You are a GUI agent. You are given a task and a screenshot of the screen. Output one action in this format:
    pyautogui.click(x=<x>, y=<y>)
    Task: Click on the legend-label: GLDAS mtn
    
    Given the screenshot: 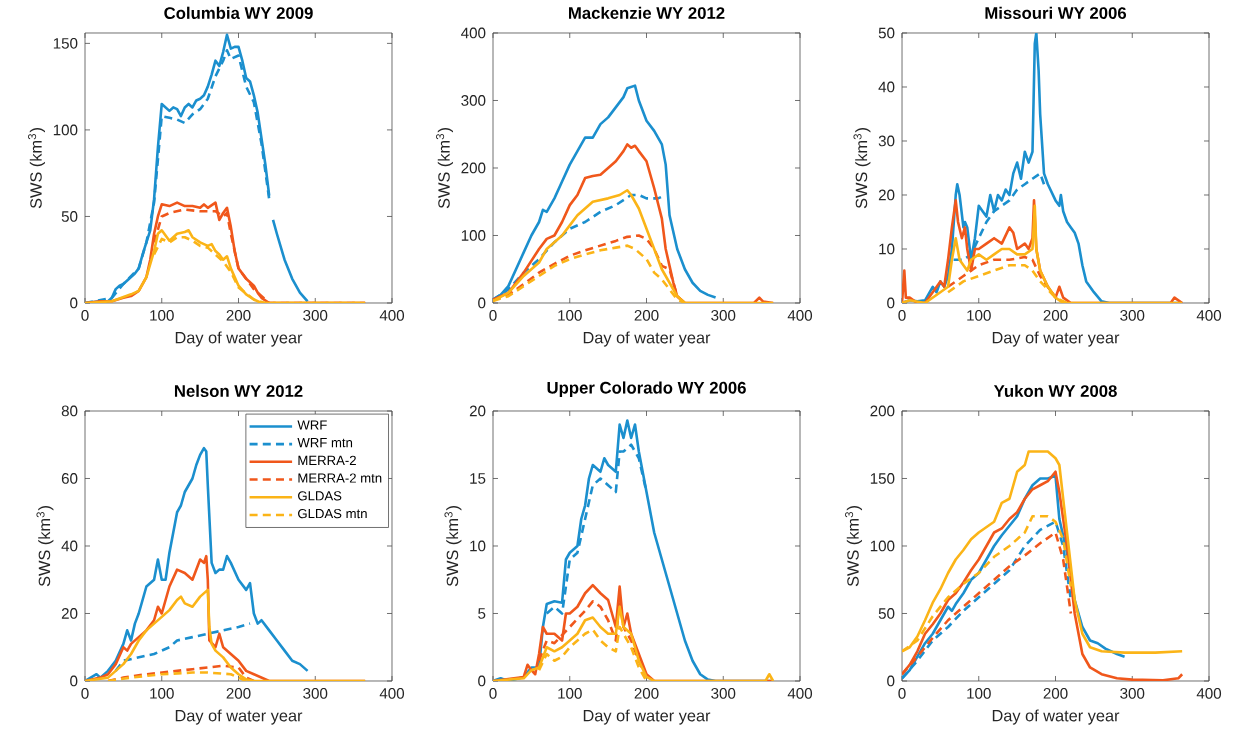 What is the action you would take?
    pyautogui.click(x=332, y=513)
    